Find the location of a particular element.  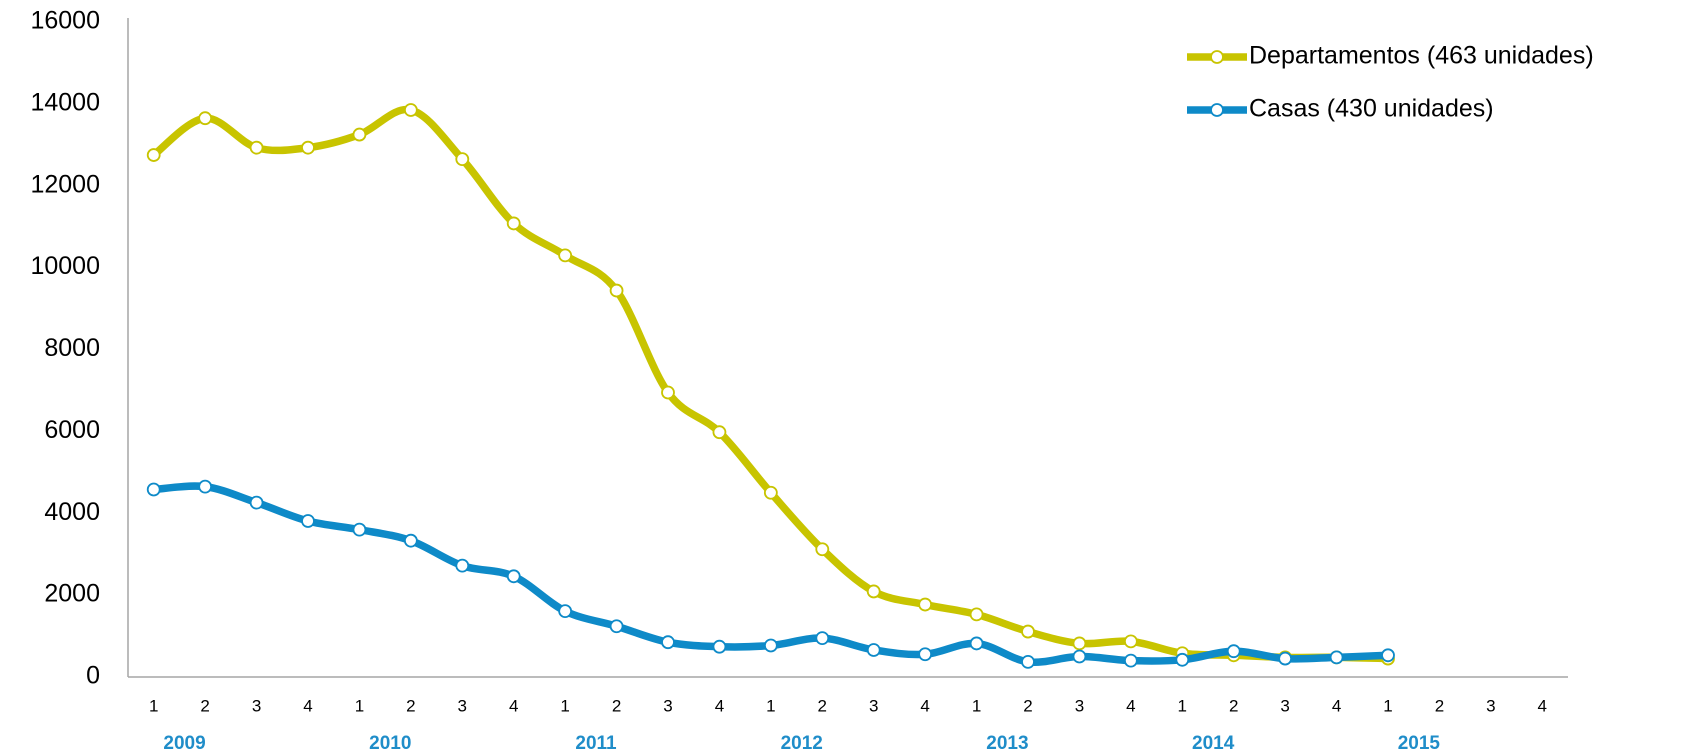

x-group-label: 2012 is located at coordinates (802, 743).